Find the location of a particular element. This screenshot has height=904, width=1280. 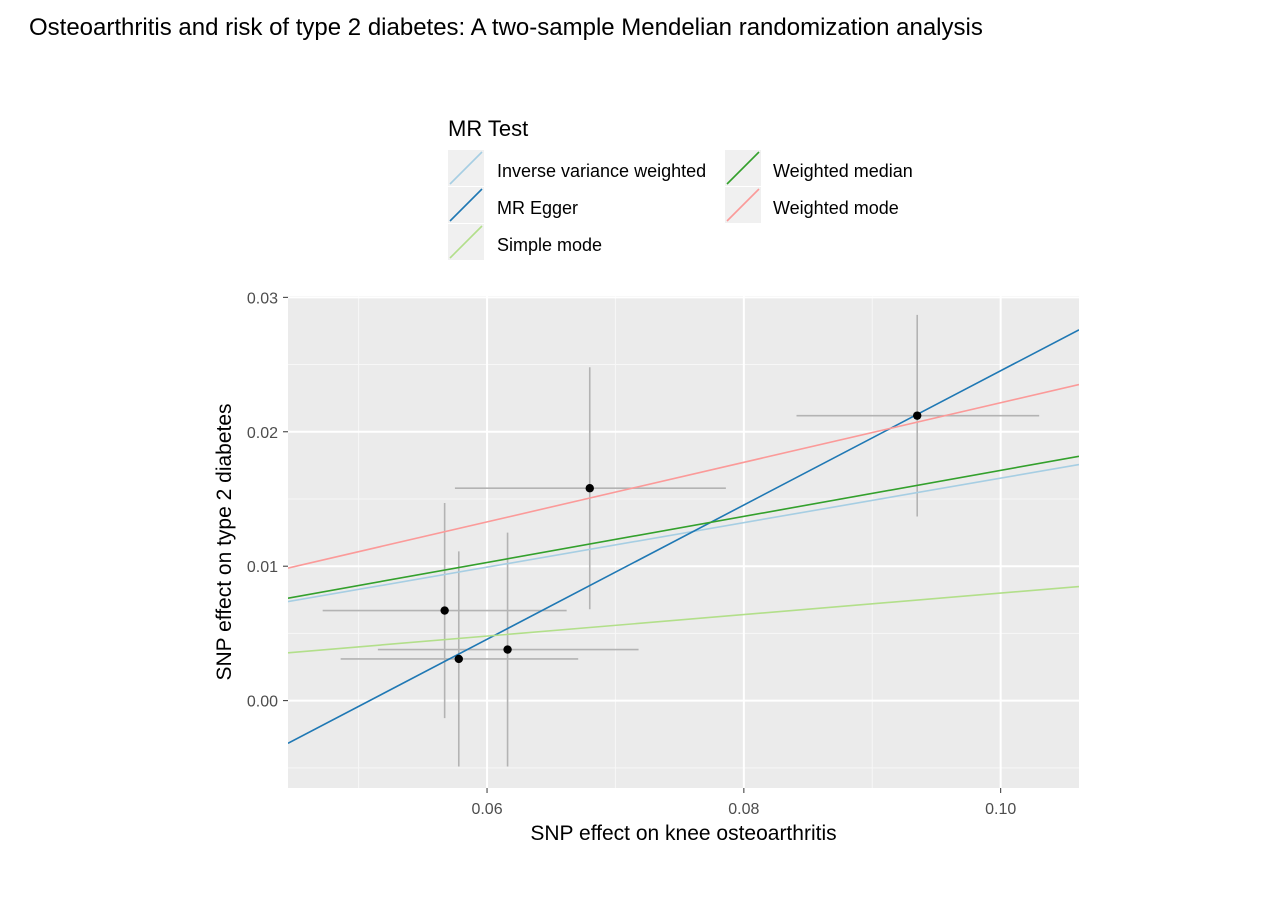

line-weighted-median is located at coordinates (683, 527).